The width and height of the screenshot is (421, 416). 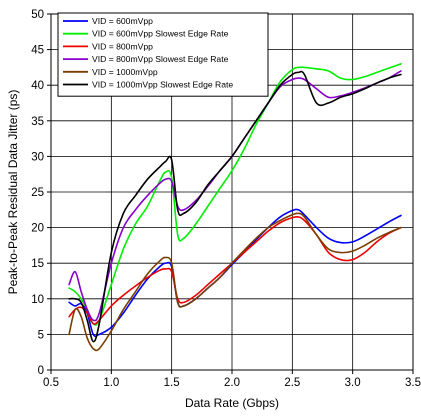 What do you see at coordinates (13, 192) in the screenshot?
I see `y-axis-title: Peak-to-Peak Residual Data Jitter (ps)` at bounding box center [13, 192].